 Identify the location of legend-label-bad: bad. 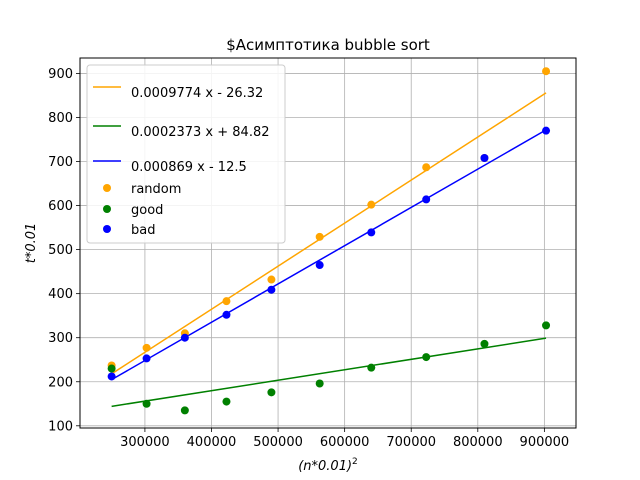
(143, 230).